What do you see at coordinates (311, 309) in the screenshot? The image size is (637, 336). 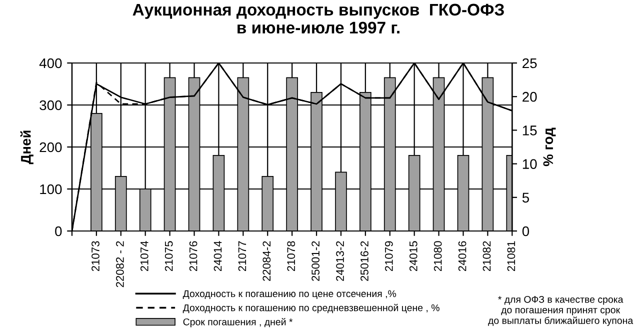 I see `legend-label: Доходность к погашению по средневзвешенной цене , %` at bounding box center [311, 309].